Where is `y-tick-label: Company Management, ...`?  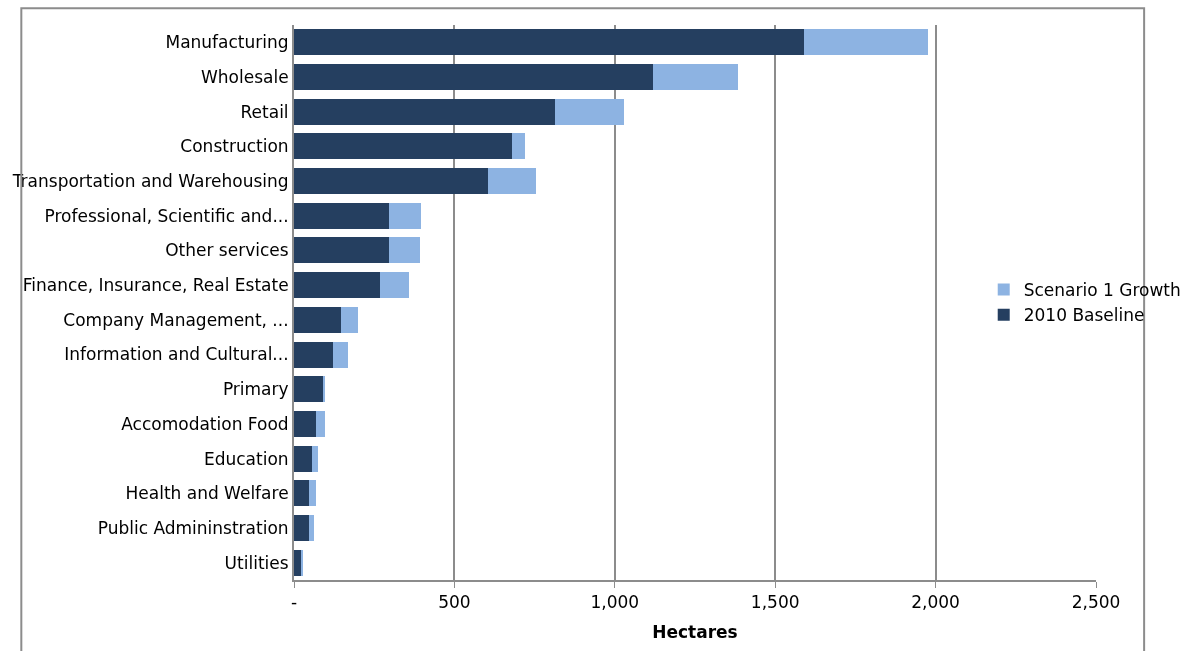
y-tick-label: Company Management, ... is located at coordinates (176, 319).